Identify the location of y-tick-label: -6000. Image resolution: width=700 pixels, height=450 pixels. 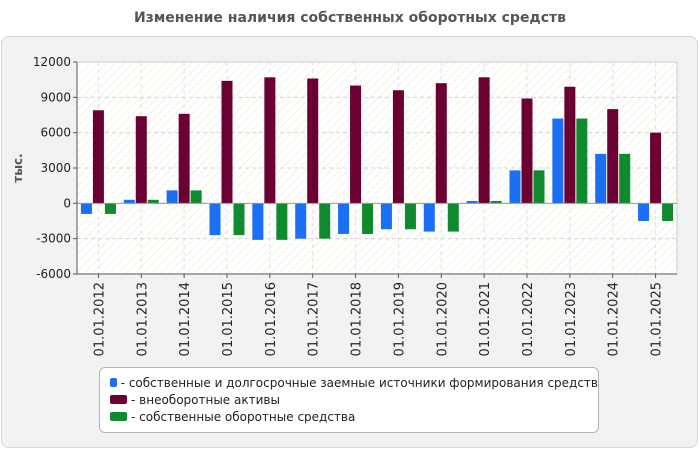
(53, 274).